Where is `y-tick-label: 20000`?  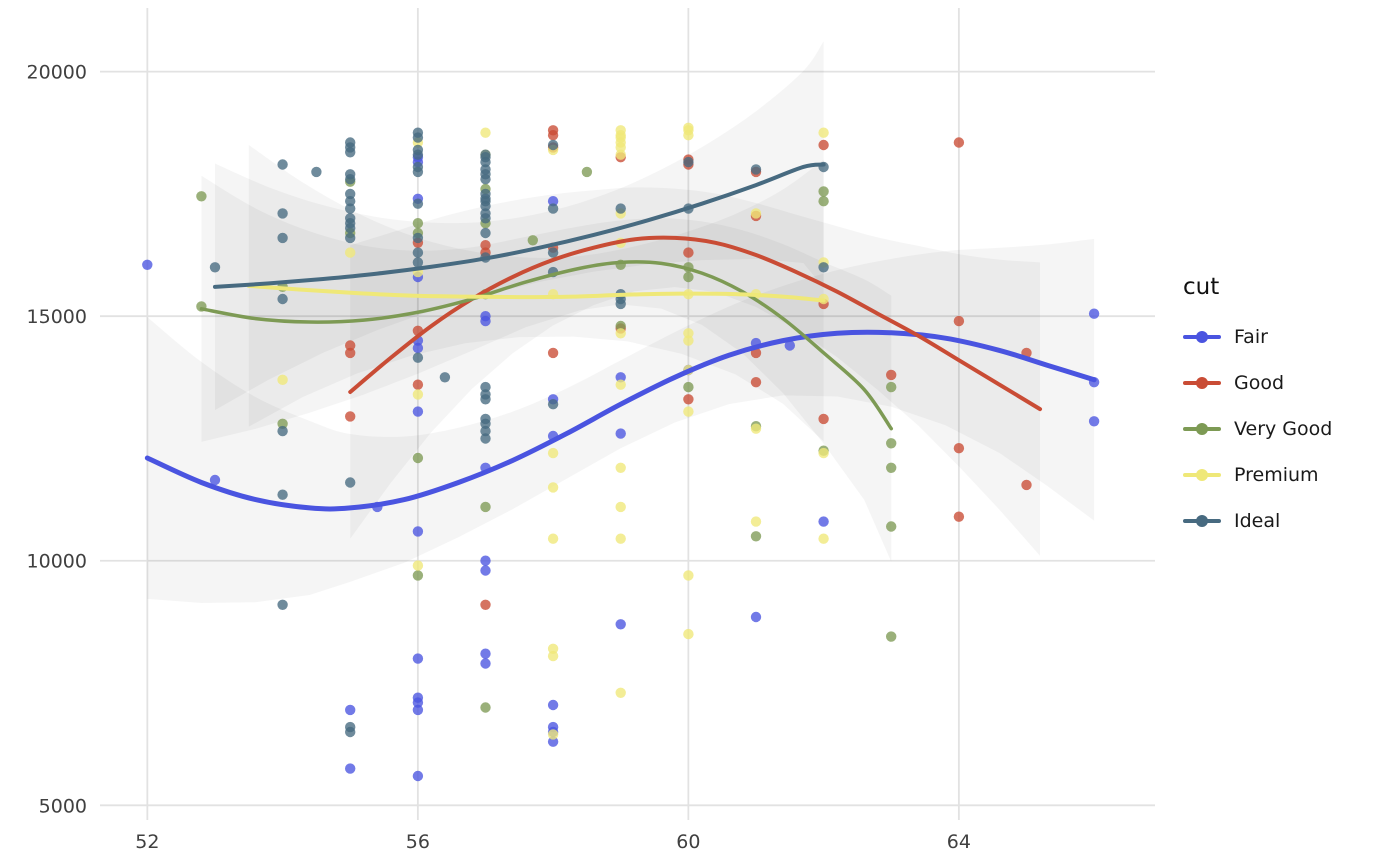
y-tick-label: 20000 is located at coordinates (57, 73).